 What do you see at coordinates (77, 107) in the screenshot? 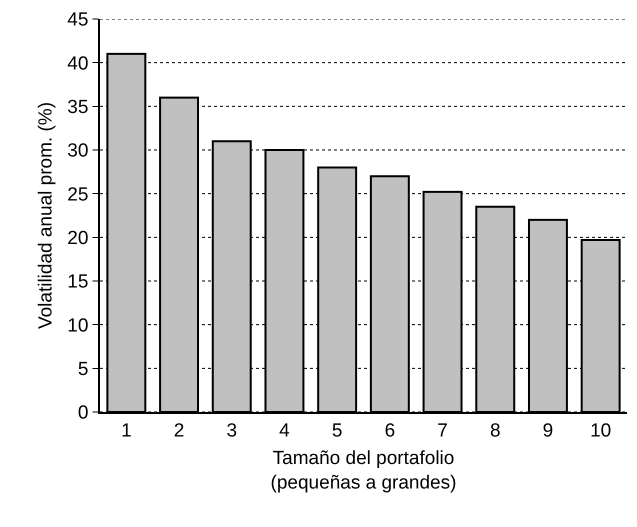
I see `y-tick-label: 35` at bounding box center [77, 107].